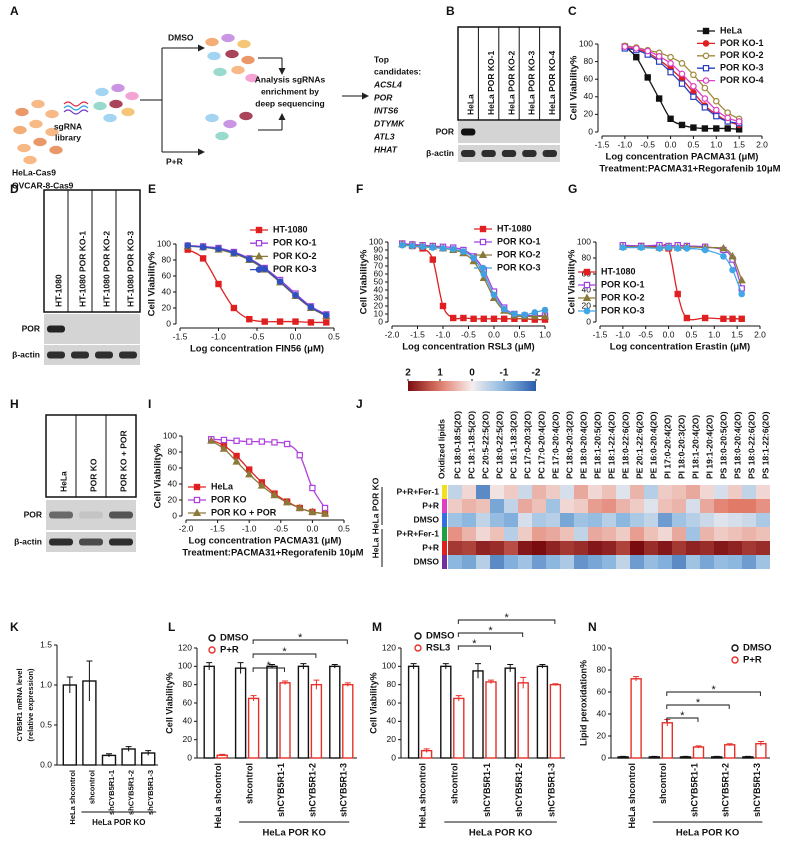  What do you see at coordinates (229, 650) in the screenshot?
I see `legend-label: P+R` at bounding box center [229, 650].